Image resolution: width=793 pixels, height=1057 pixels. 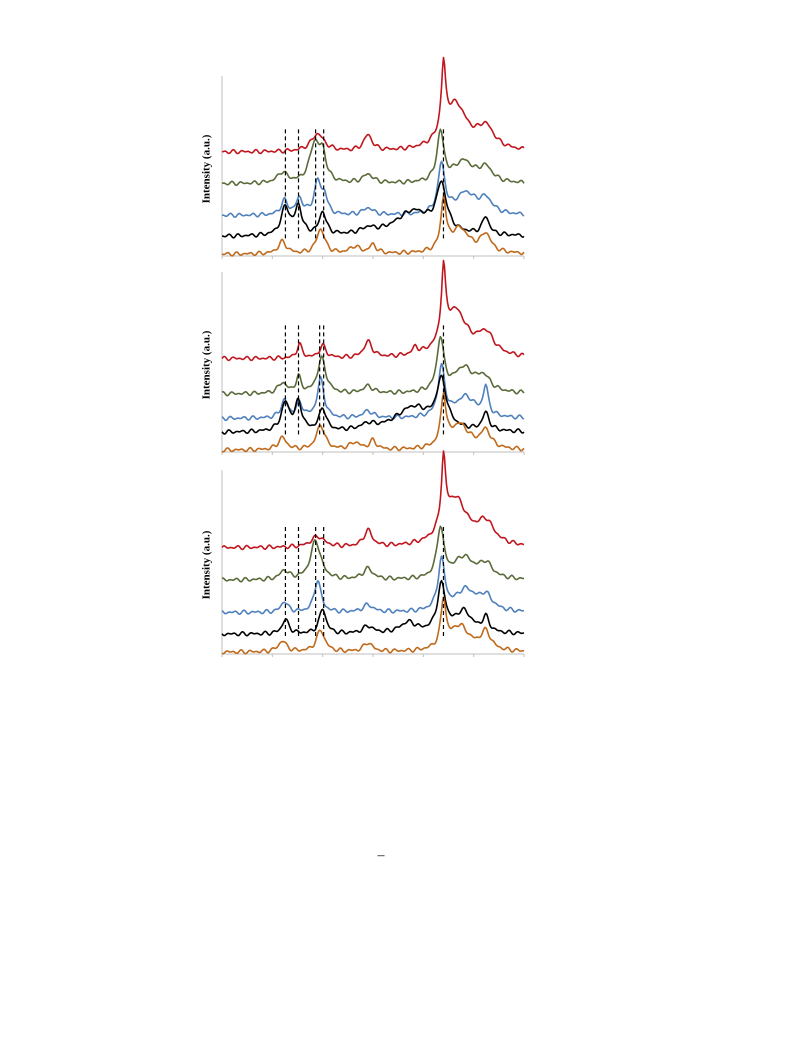 What do you see at coordinates (381, 855) in the screenshot?
I see `page-number: –` at bounding box center [381, 855].